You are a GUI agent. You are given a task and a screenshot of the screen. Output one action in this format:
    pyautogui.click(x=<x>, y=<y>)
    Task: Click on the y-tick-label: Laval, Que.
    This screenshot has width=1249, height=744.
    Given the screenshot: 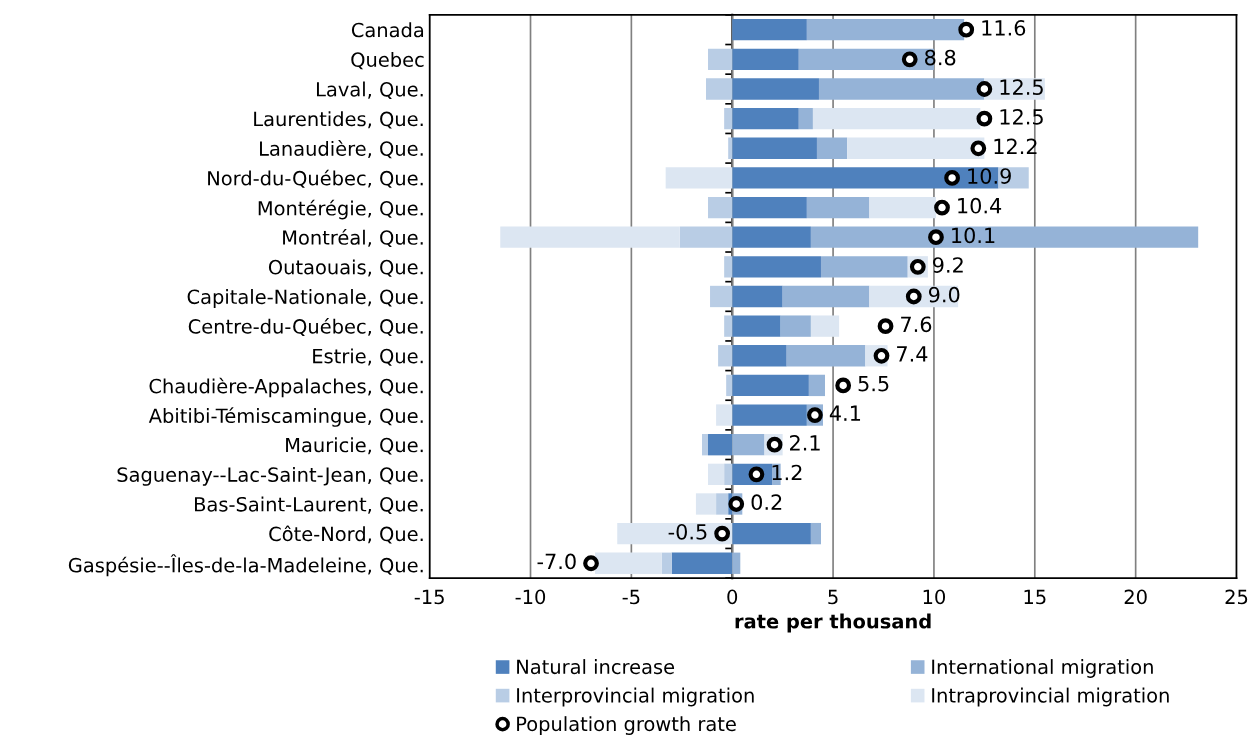 What is the action you would take?
    pyautogui.click(x=369, y=90)
    